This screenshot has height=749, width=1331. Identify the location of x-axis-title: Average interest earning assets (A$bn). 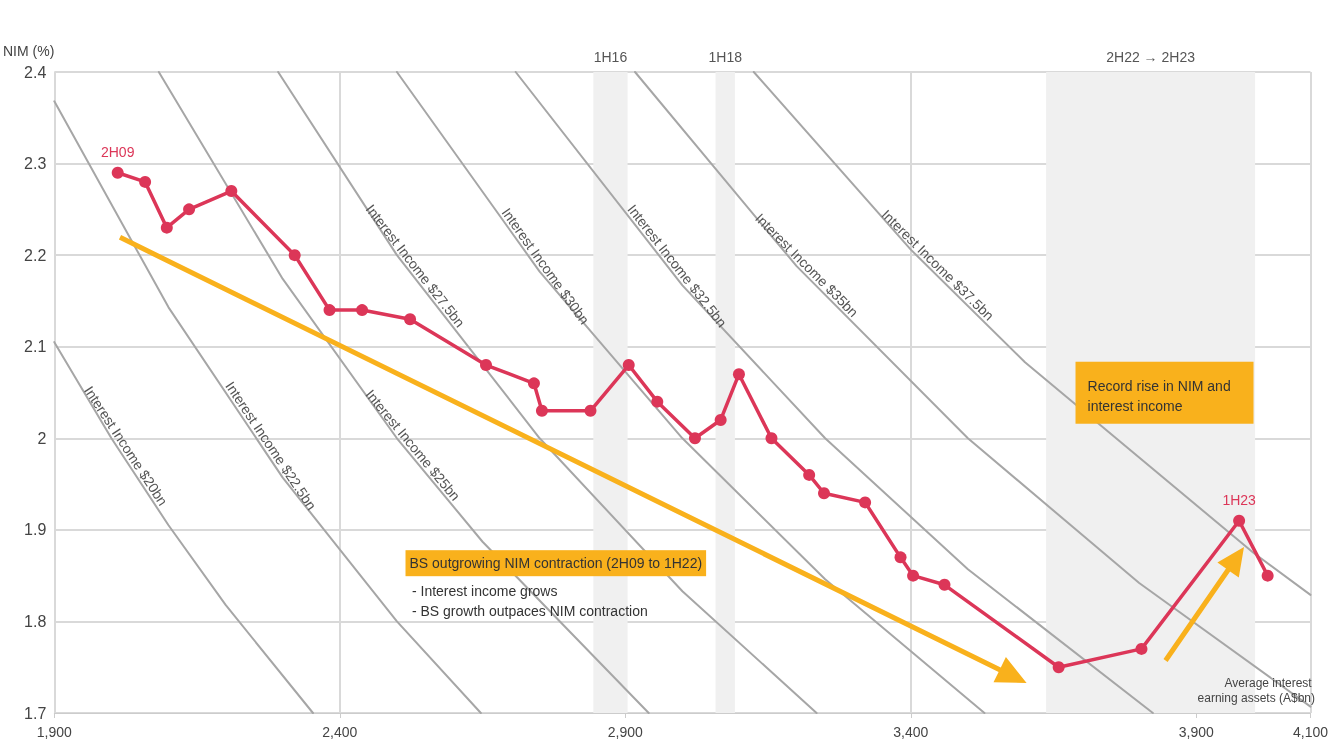
(1256, 690).